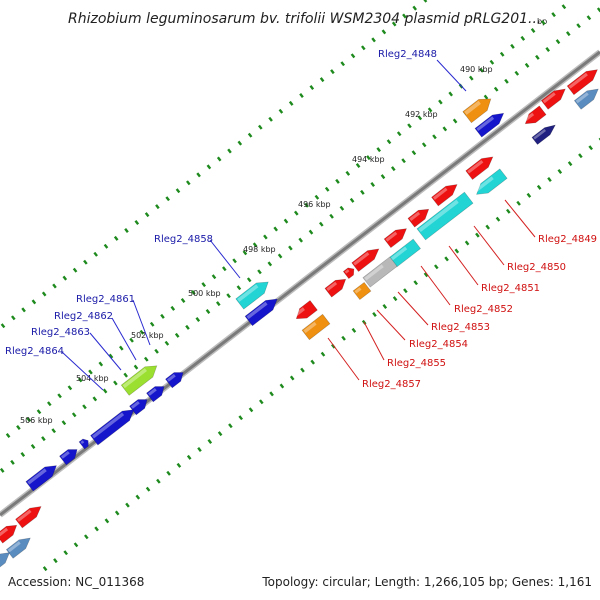 The image size is (600, 600). Describe the element at coordinates (34, 351) in the screenshot. I see `gene-label-rleg2-4864: Rleg2_4864` at that location.